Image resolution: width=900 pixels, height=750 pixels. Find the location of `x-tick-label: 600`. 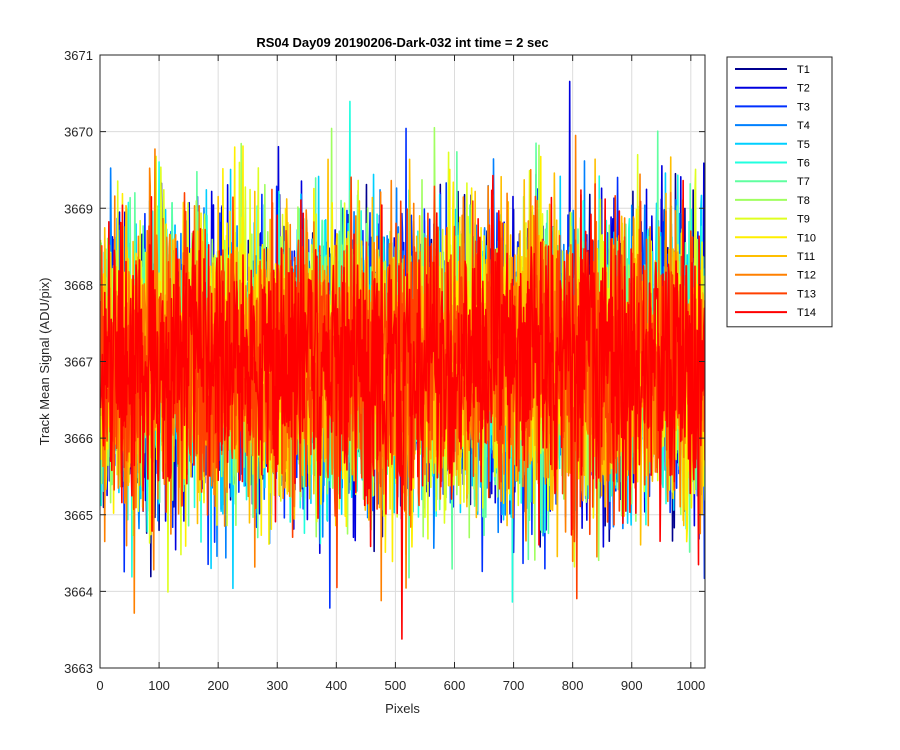

x-tick-label: 600 is located at coordinates (455, 685).